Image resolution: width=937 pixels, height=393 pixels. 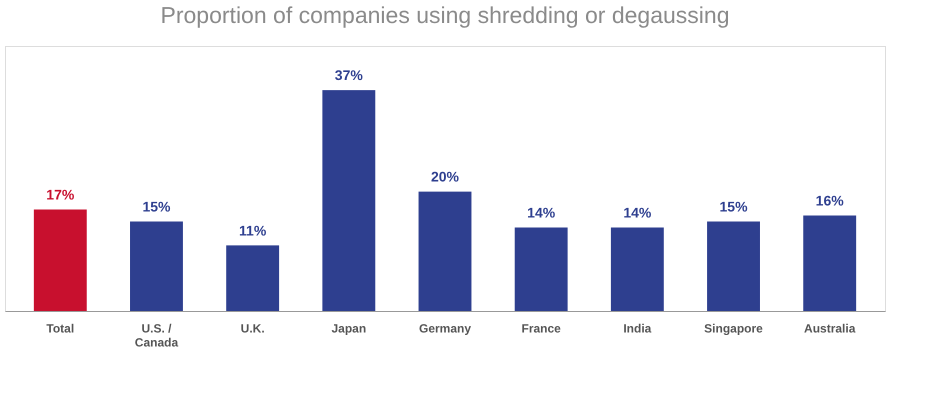 What do you see at coordinates (60, 329) in the screenshot?
I see `x-tick-label: Total` at bounding box center [60, 329].